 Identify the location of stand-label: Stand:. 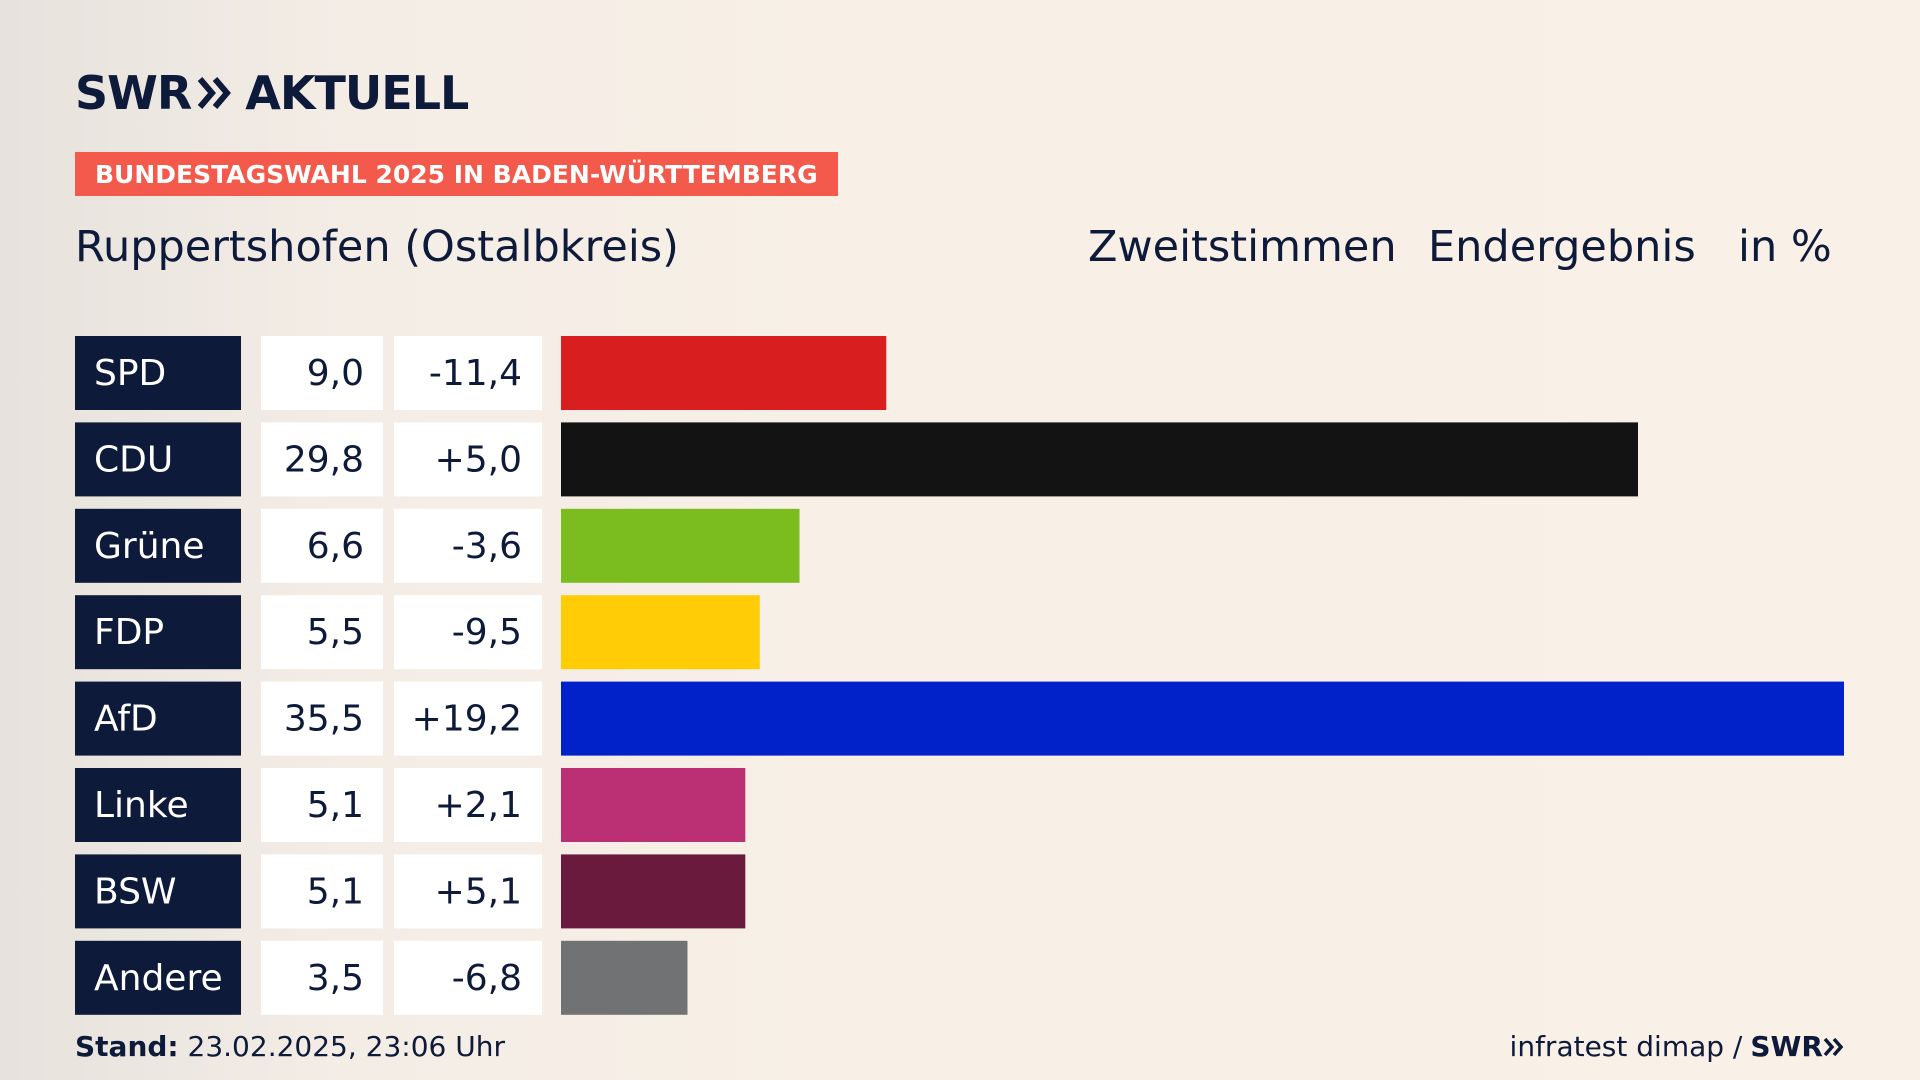
(127, 1046).